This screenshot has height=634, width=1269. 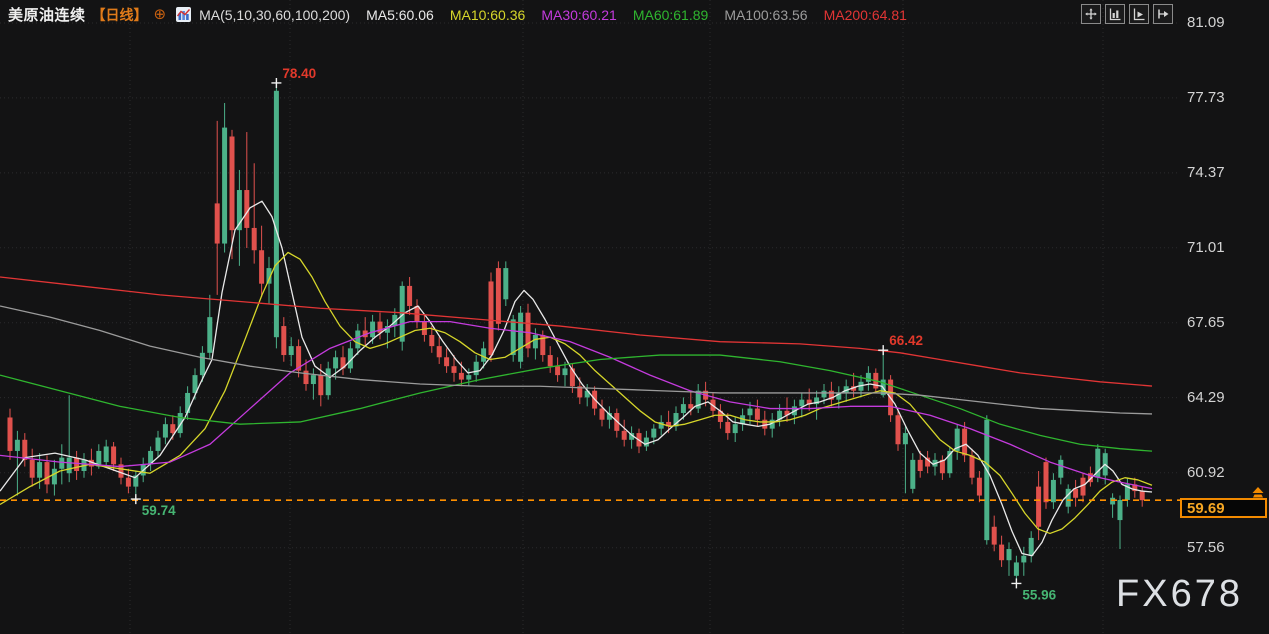 I want to click on legend-ma5: MA5:60.06, so click(x=400, y=14).